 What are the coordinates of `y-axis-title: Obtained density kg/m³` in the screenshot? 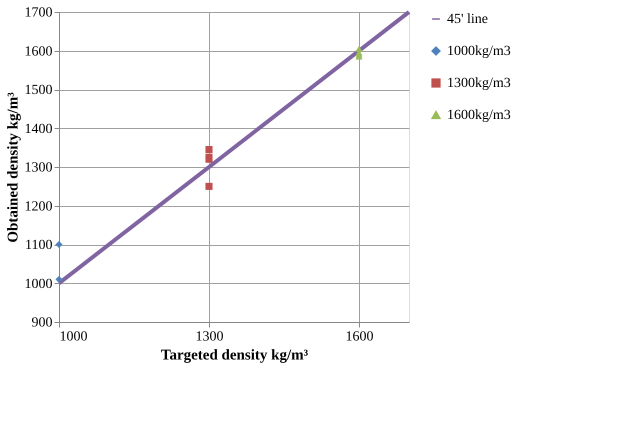 It's located at (14, 167).